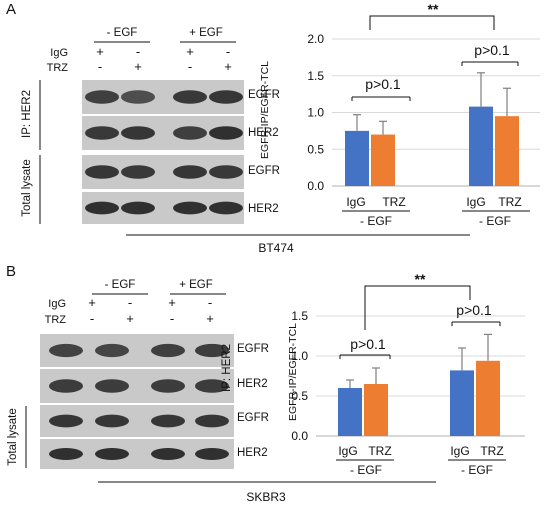 Image resolution: width=550 pixels, height=509 pixels. What do you see at coordinates (13, 437) in the screenshot?
I see `panel-b-group-label-total: Total lysate` at bounding box center [13, 437].